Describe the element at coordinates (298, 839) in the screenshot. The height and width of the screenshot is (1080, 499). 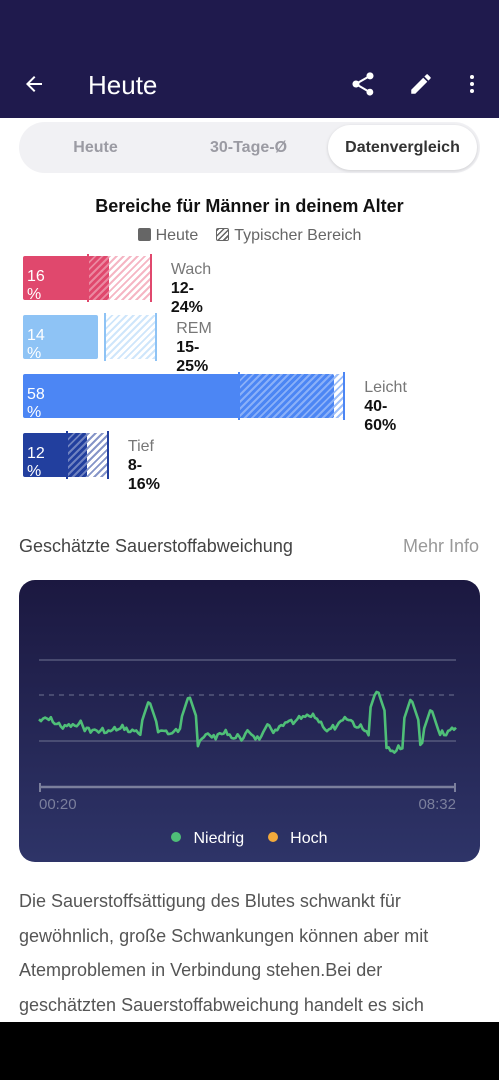
I see `legend-high: Hoch` at that location.